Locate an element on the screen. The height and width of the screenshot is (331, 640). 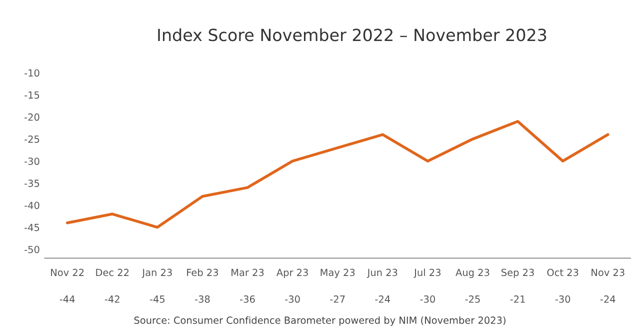
source-note: Source: Consumer Confidence Barometer powered by NIM (November 2023) is located at coordinates (320, 321).